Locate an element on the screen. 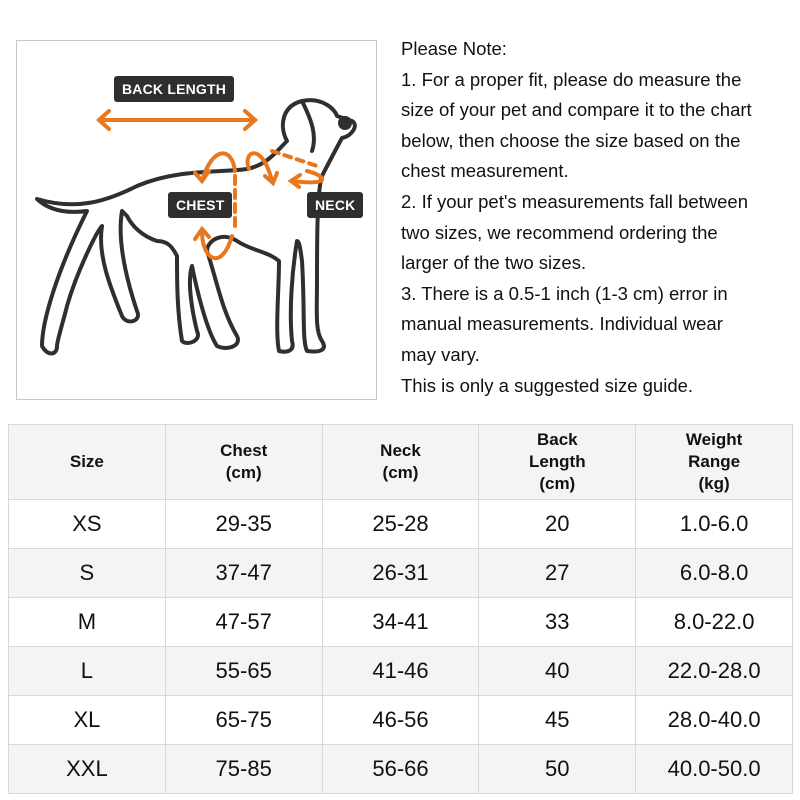  note-line: This is only a suggested size guide. is located at coordinates (547, 385).